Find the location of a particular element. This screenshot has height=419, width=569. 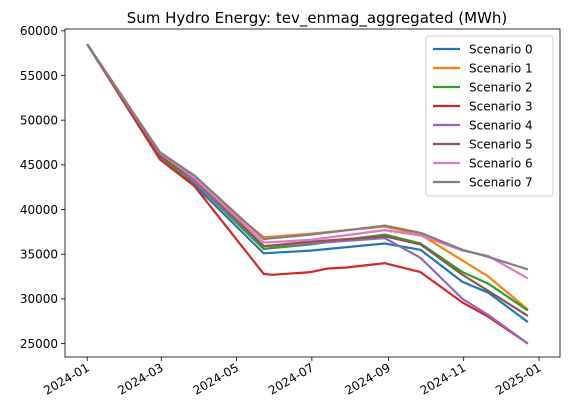

x-tick-label: 2024-01 is located at coordinates (66, 378).